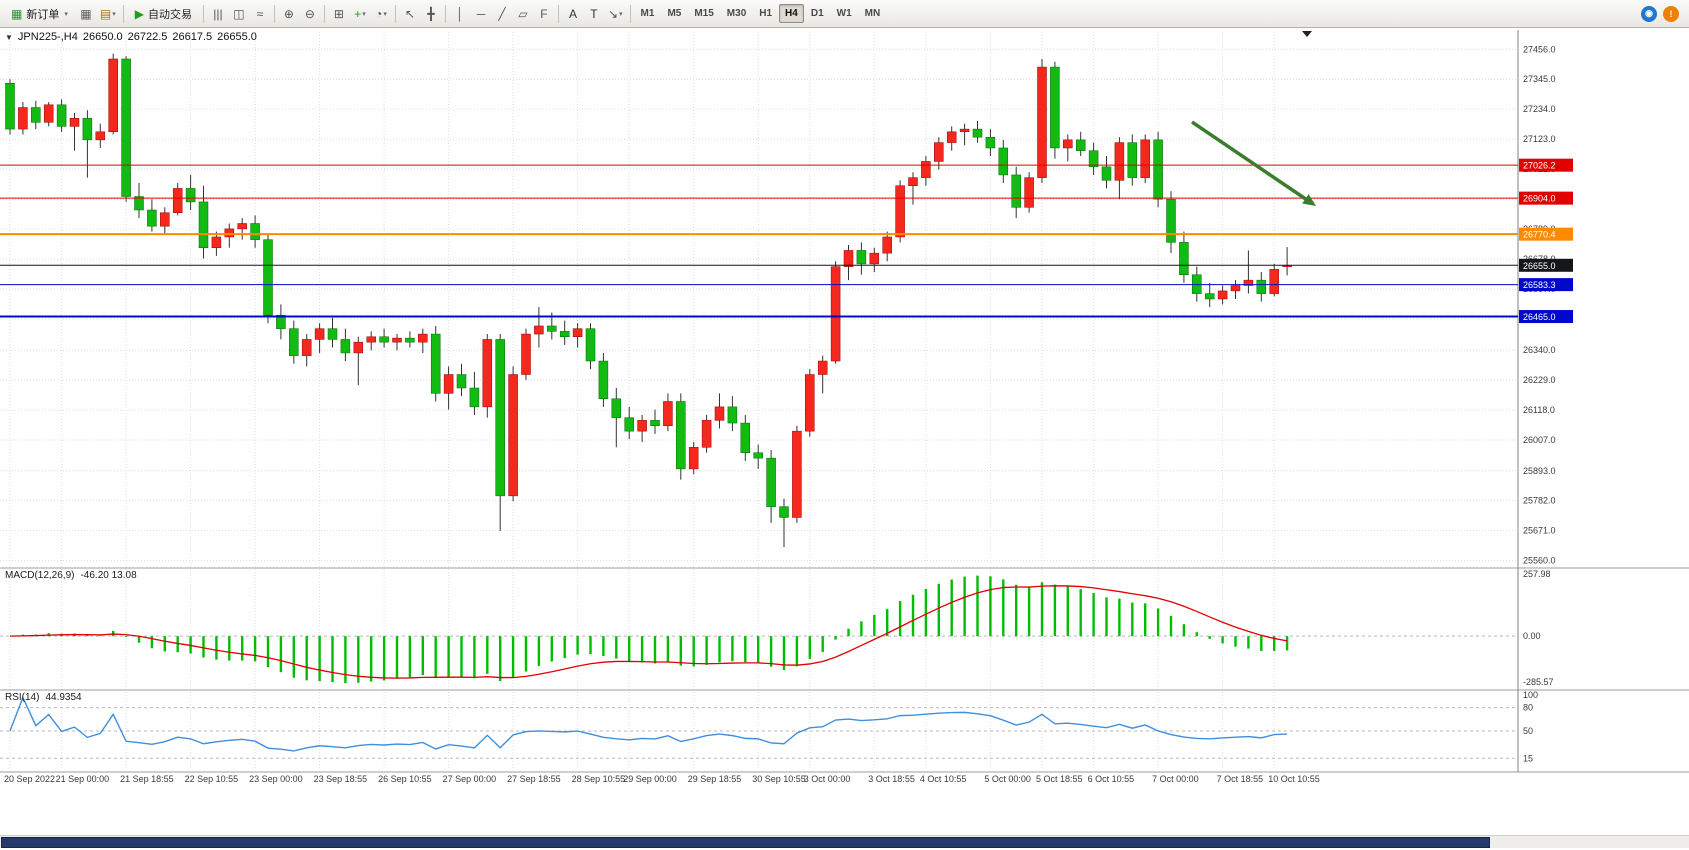  I want to click on tile-windows-icon-glyph: ⊞, so click(338, 13).